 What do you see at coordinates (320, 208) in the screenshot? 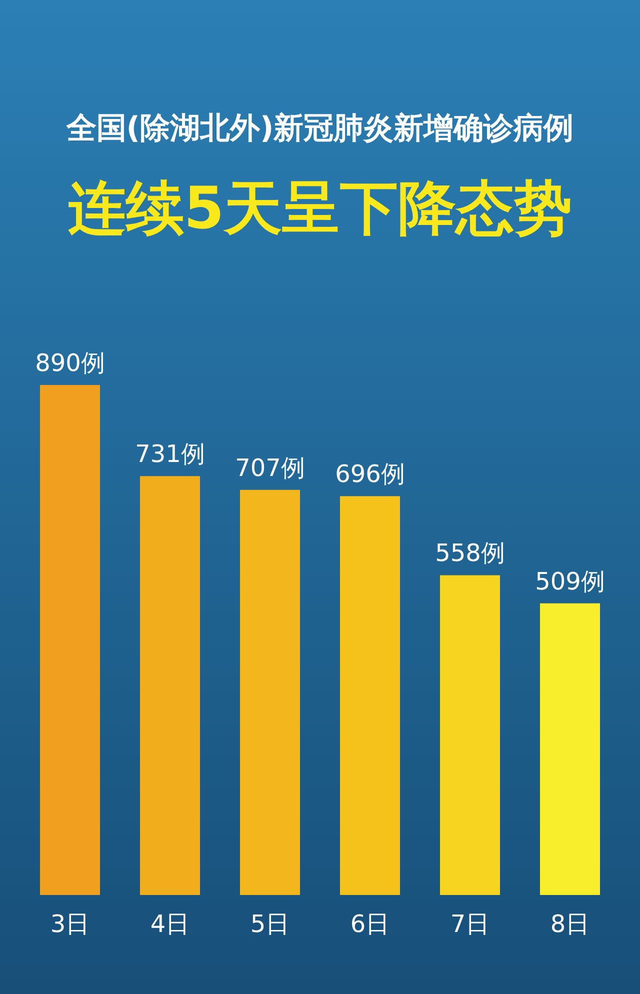
I see `chart-subtitle: 连续5天呈下降态势` at bounding box center [320, 208].